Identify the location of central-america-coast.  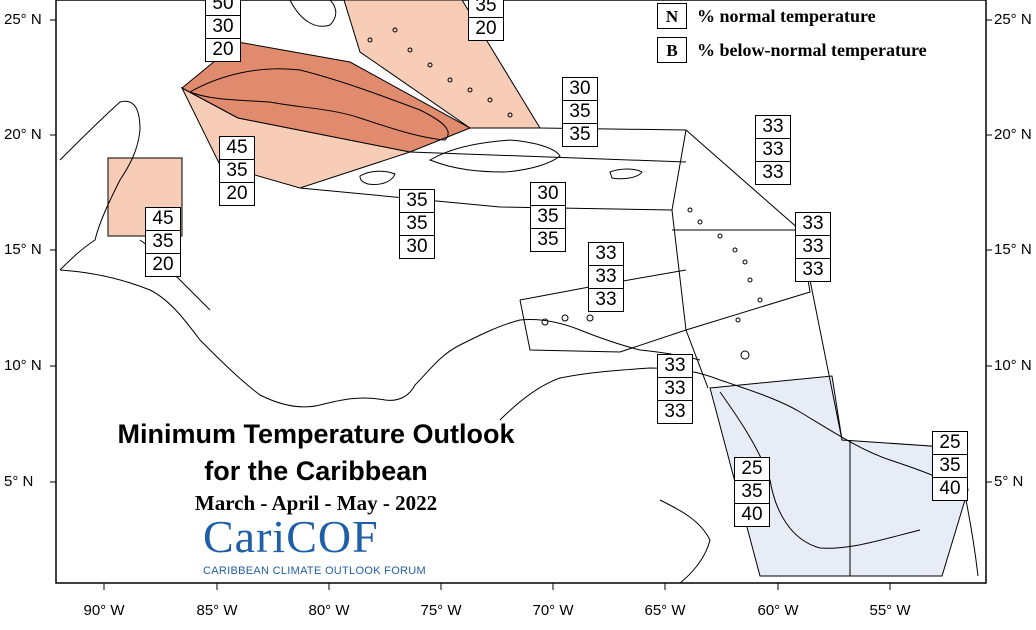
(380, 338).